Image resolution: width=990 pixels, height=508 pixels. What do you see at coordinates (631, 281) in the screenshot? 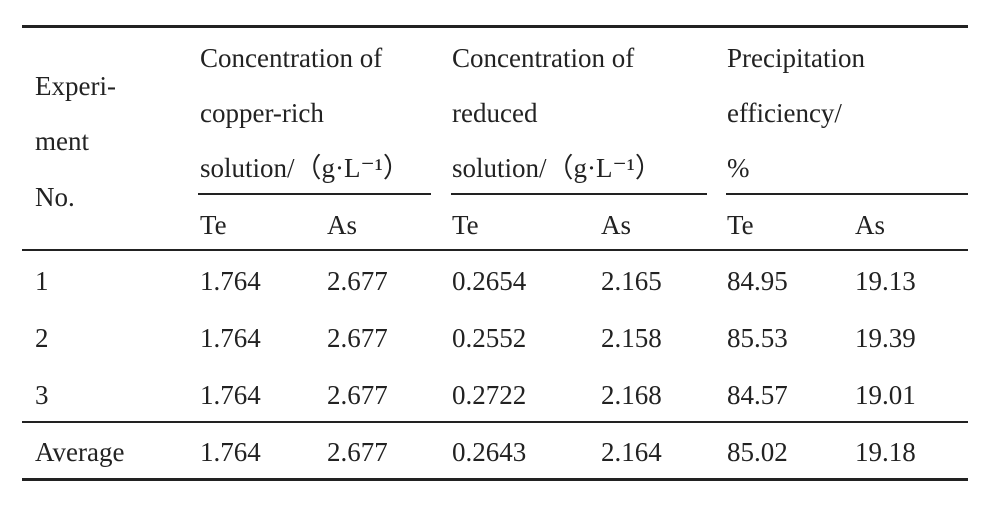
I see `cell: 2.165` at bounding box center [631, 281].